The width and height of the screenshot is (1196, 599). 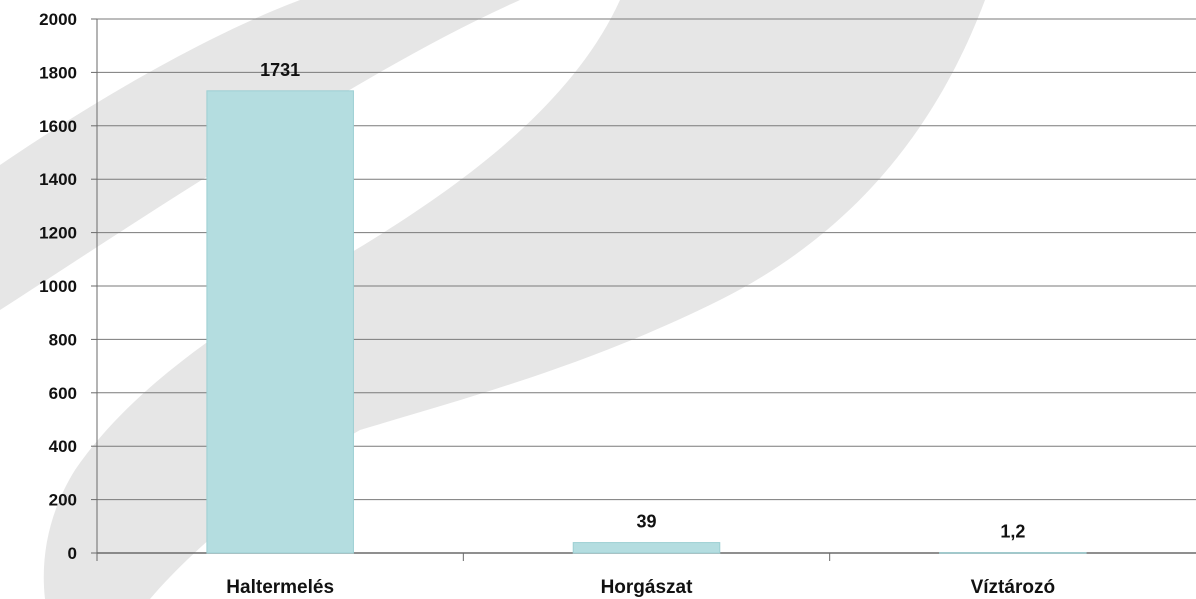 What do you see at coordinates (1013, 587) in the screenshot?
I see `x-category-label: Víztározó` at bounding box center [1013, 587].